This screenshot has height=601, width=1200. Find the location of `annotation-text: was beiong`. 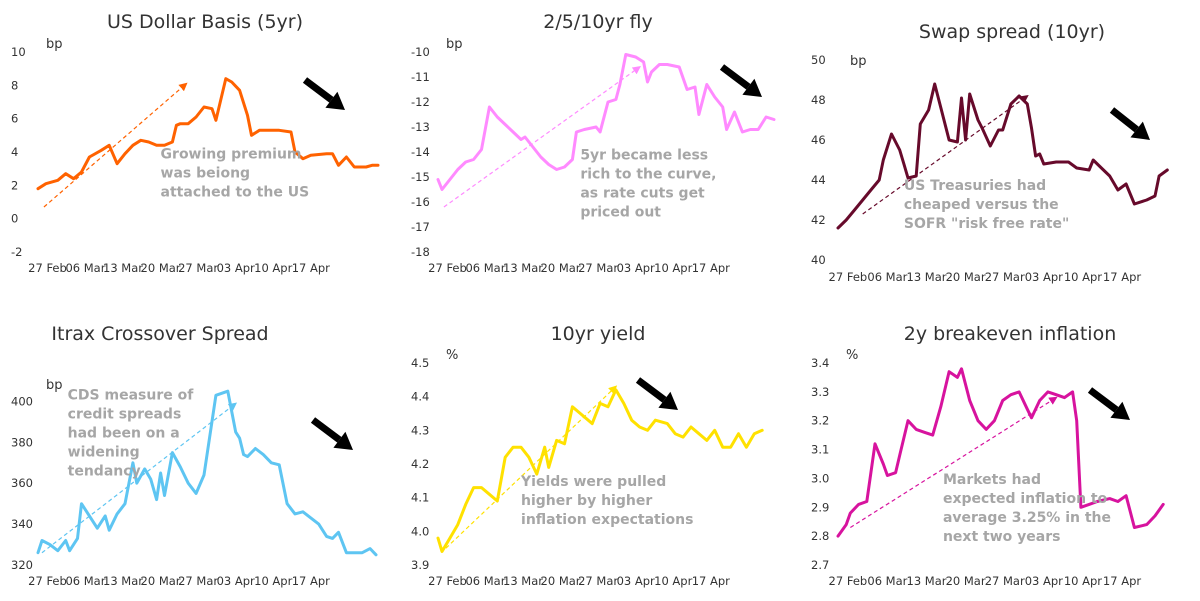

annotation-text: was beiong is located at coordinates (206, 174).